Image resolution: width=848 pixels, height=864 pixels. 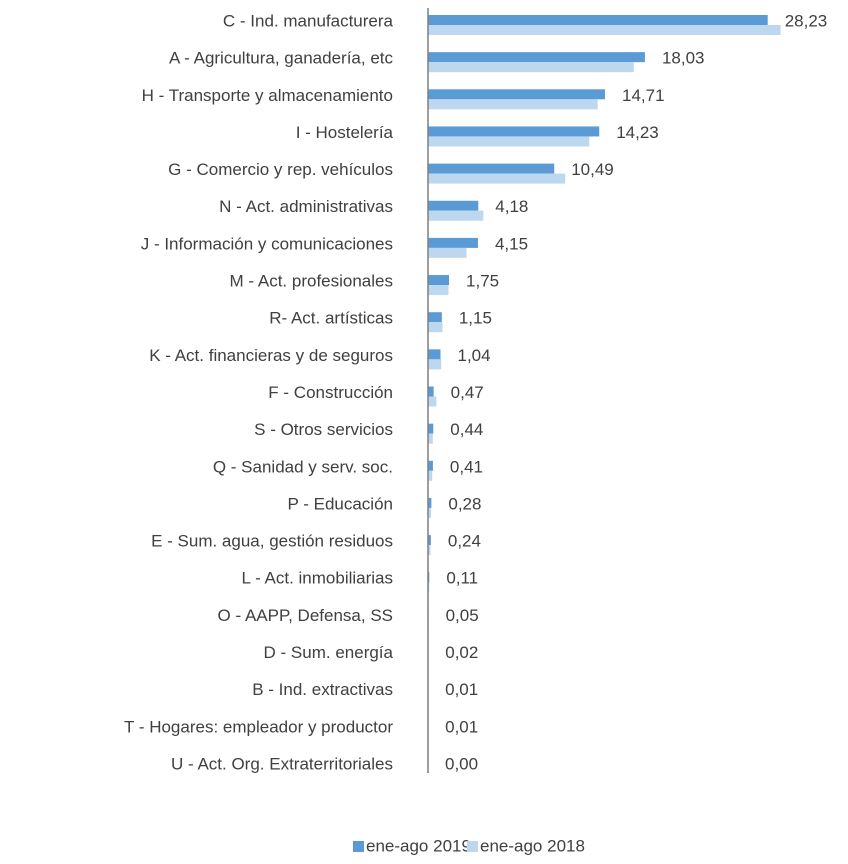 What do you see at coordinates (311, 281) in the screenshot?
I see `category-label: M - Act. profesionales` at bounding box center [311, 281].